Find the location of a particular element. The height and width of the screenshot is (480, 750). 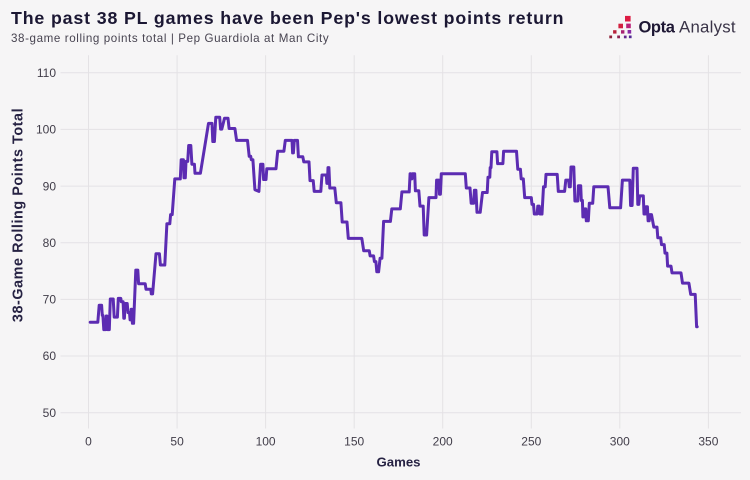

svg-text: 200 is located at coordinates (443, 442).